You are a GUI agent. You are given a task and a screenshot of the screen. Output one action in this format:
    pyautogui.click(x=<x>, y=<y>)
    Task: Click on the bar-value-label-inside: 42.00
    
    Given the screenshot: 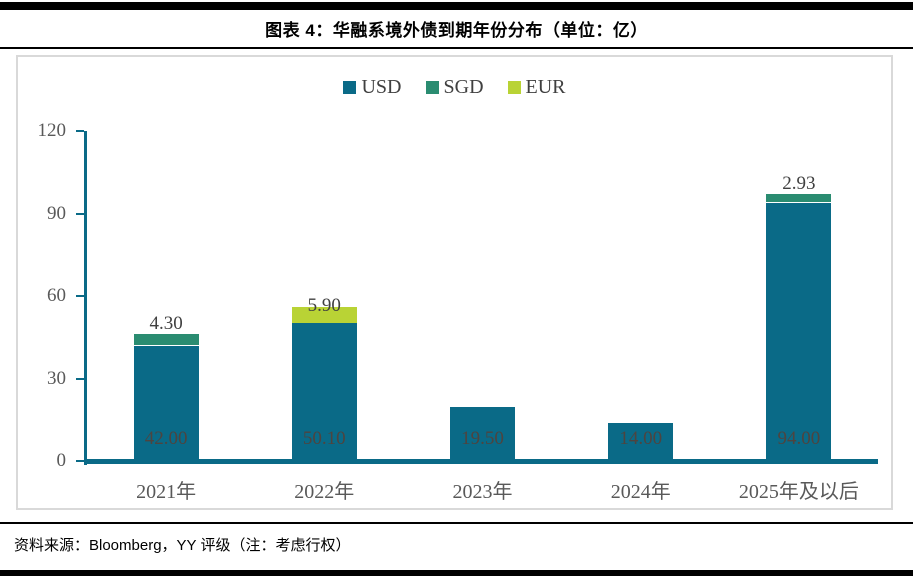 What is the action you would take?
    pyautogui.click(x=166, y=438)
    